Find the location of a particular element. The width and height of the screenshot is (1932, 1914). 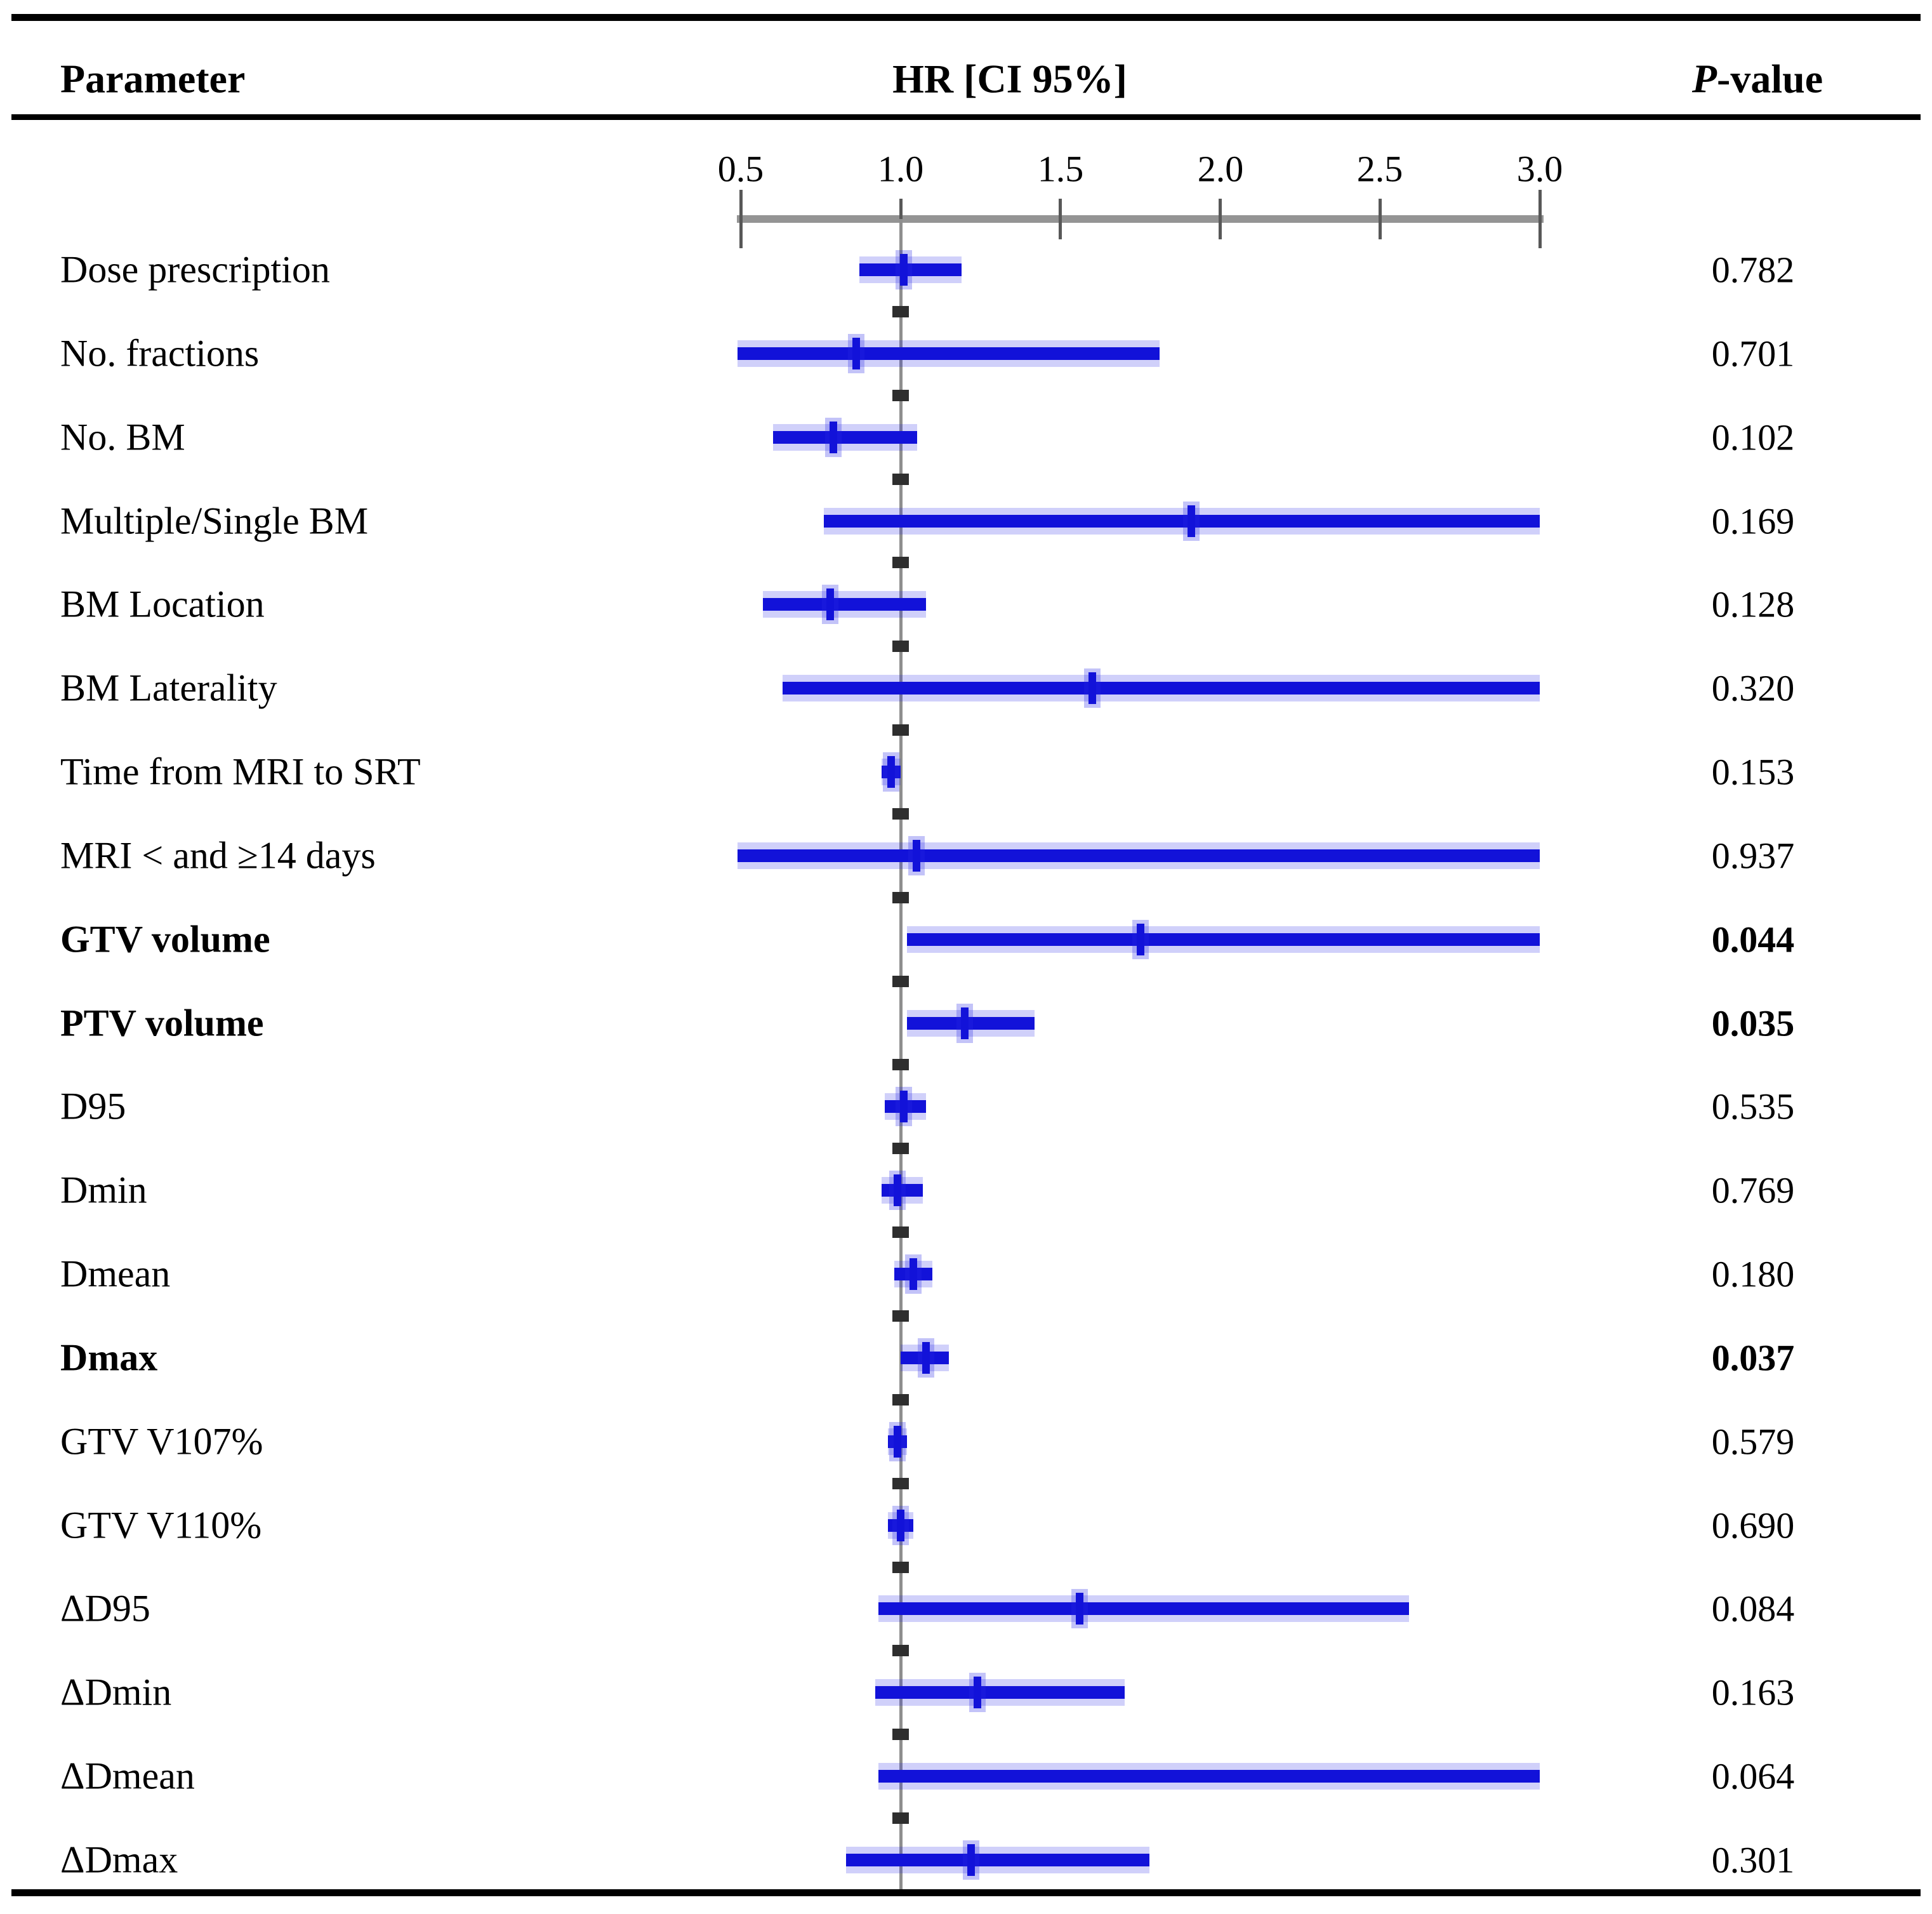

p-value: 0.690 is located at coordinates (1753, 1526).